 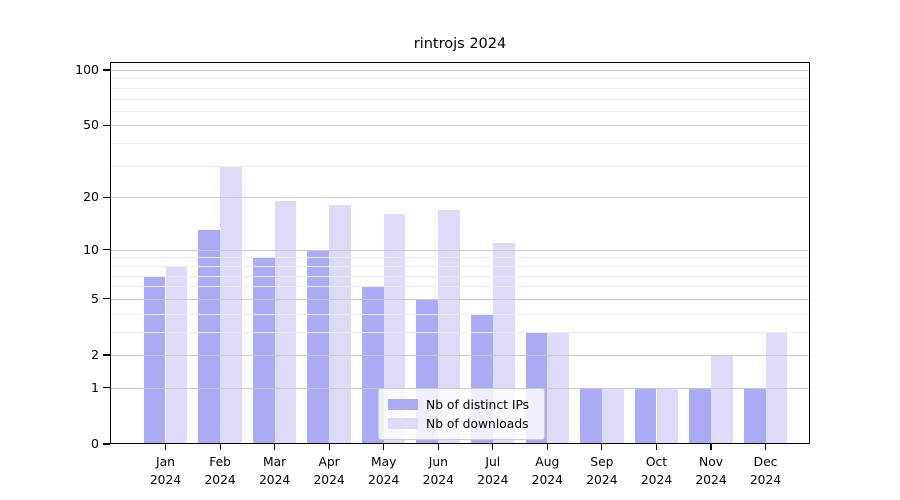 What do you see at coordinates (656, 447) in the screenshot?
I see `x-tick-mark-oct-2024` at bounding box center [656, 447].